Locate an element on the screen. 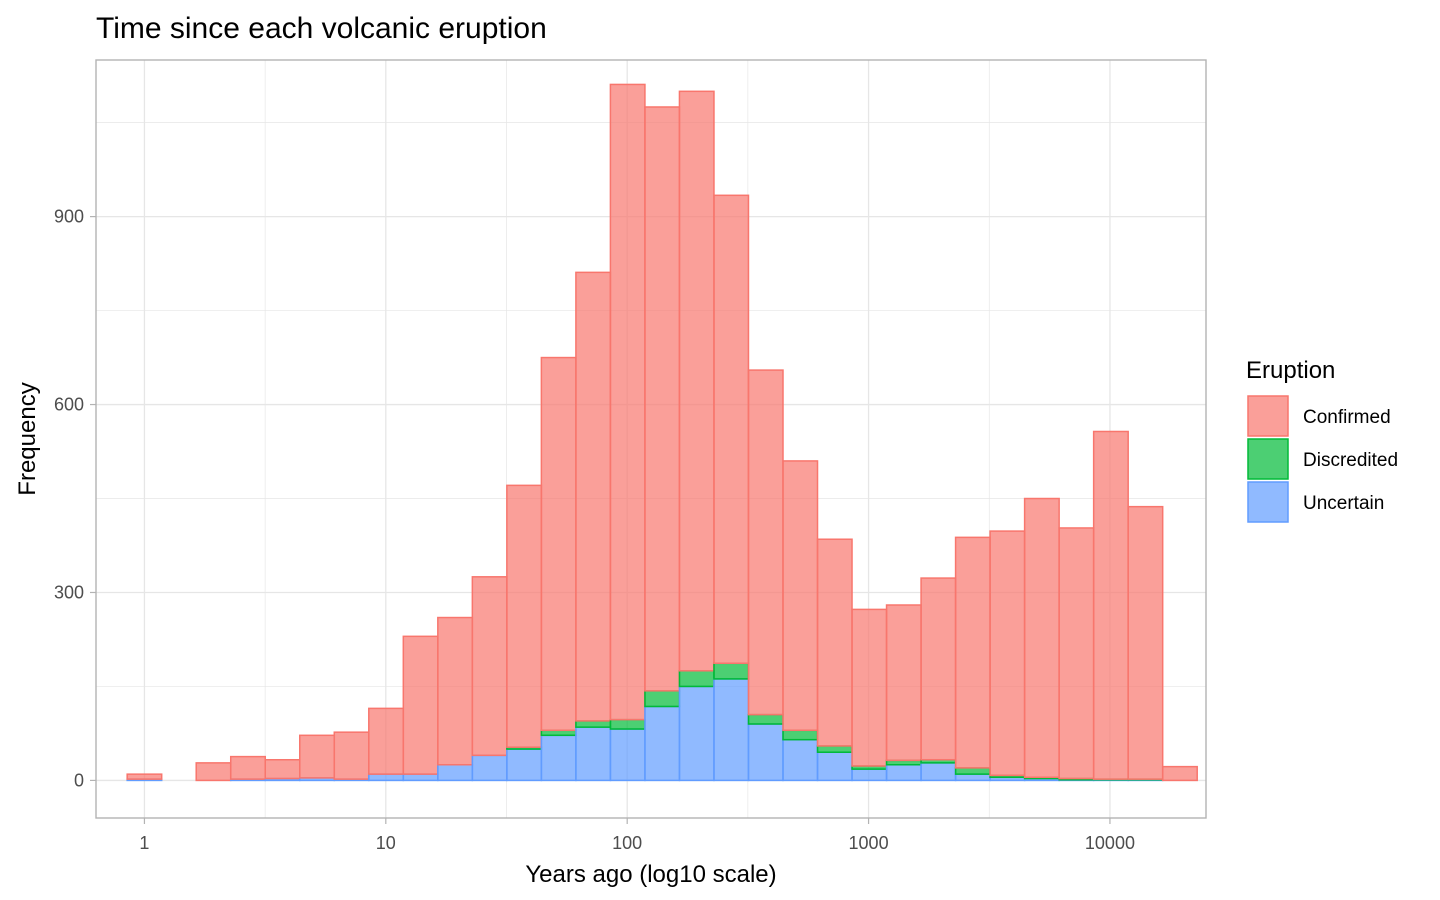 This screenshot has width=1440, height=900. x-tick-label: 10 is located at coordinates (386, 843).